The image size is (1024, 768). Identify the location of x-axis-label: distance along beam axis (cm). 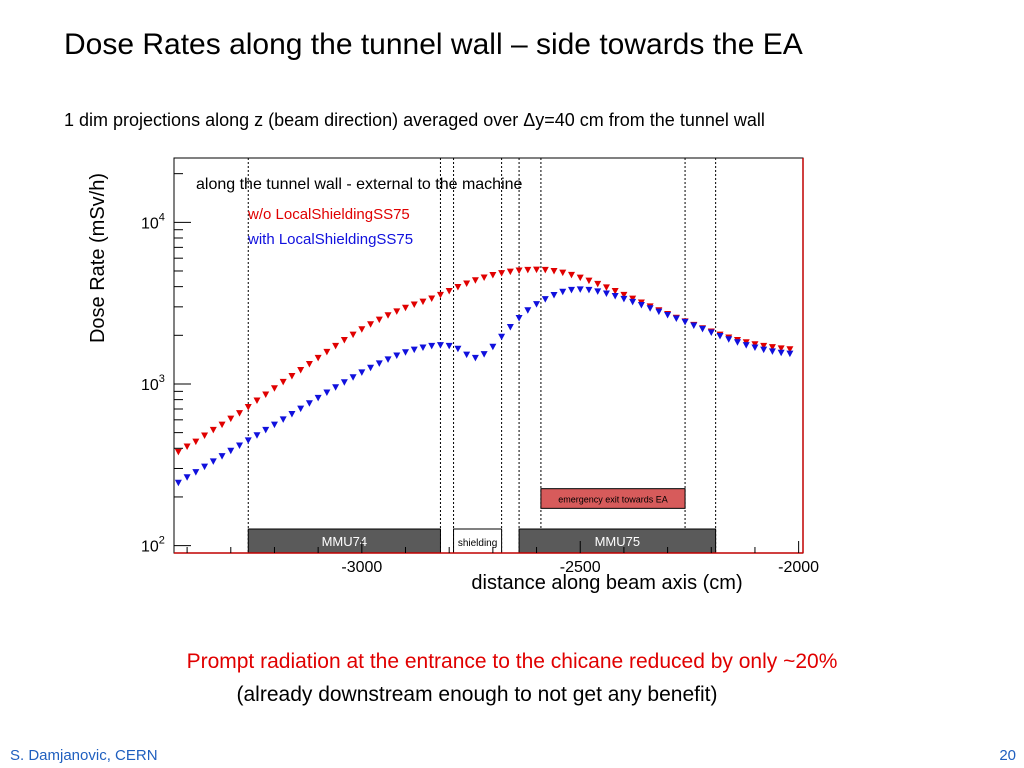
(606, 583).